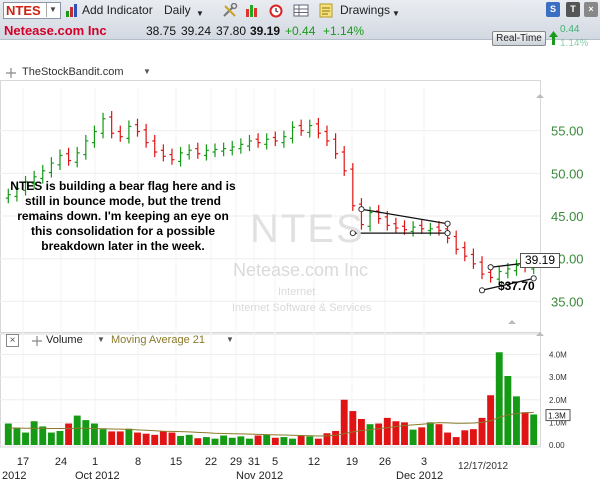 This screenshot has width=600, height=483. What do you see at coordinates (252, 10) in the screenshot?
I see `chart-type-icon` at bounding box center [252, 10].